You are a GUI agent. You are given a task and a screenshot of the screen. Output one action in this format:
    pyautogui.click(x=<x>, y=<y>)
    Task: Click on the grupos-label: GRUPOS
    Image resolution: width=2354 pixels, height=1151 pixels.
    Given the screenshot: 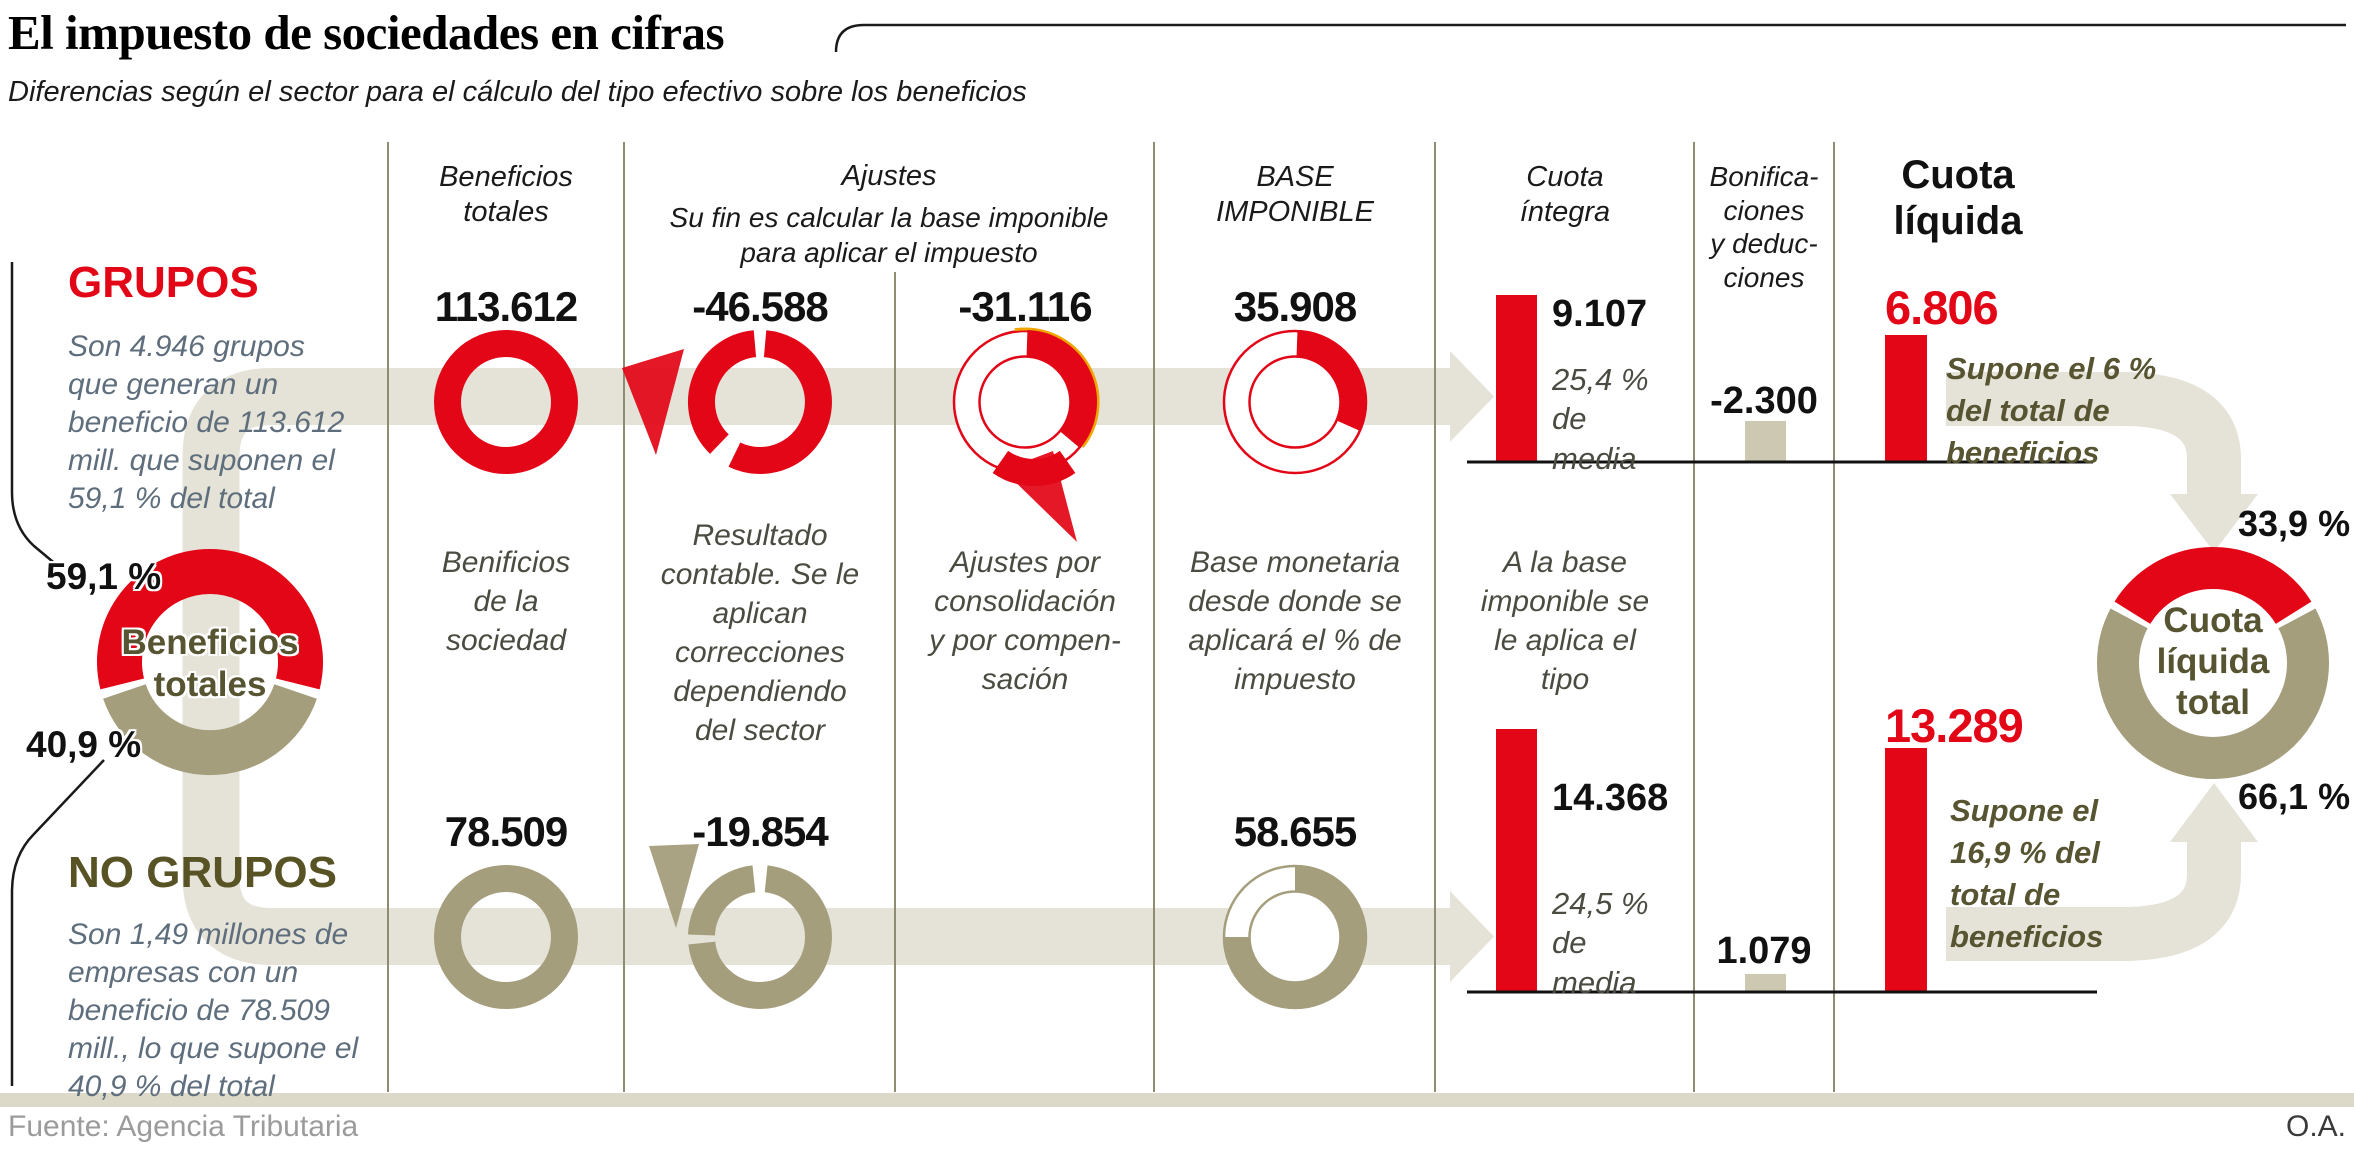 What is the action you would take?
    pyautogui.click(x=163, y=282)
    